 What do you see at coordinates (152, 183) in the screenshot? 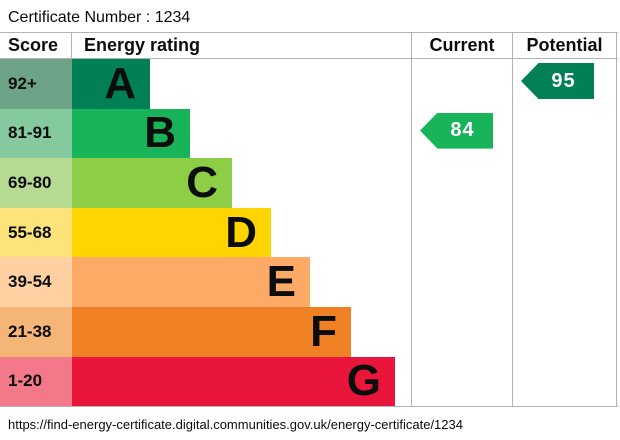
I see `band-bar-c: C` at bounding box center [152, 183].